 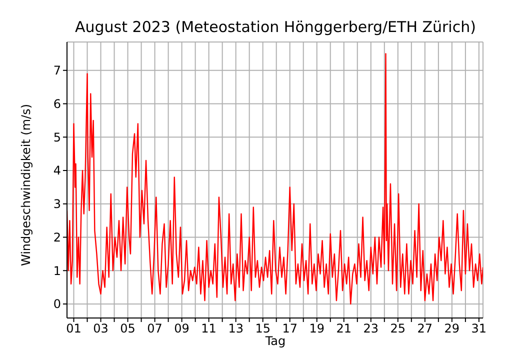 What do you see at coordinates (344, 329) in the screenshot?
I see `x-tick-label: 21` at bounding box center [344, 329].